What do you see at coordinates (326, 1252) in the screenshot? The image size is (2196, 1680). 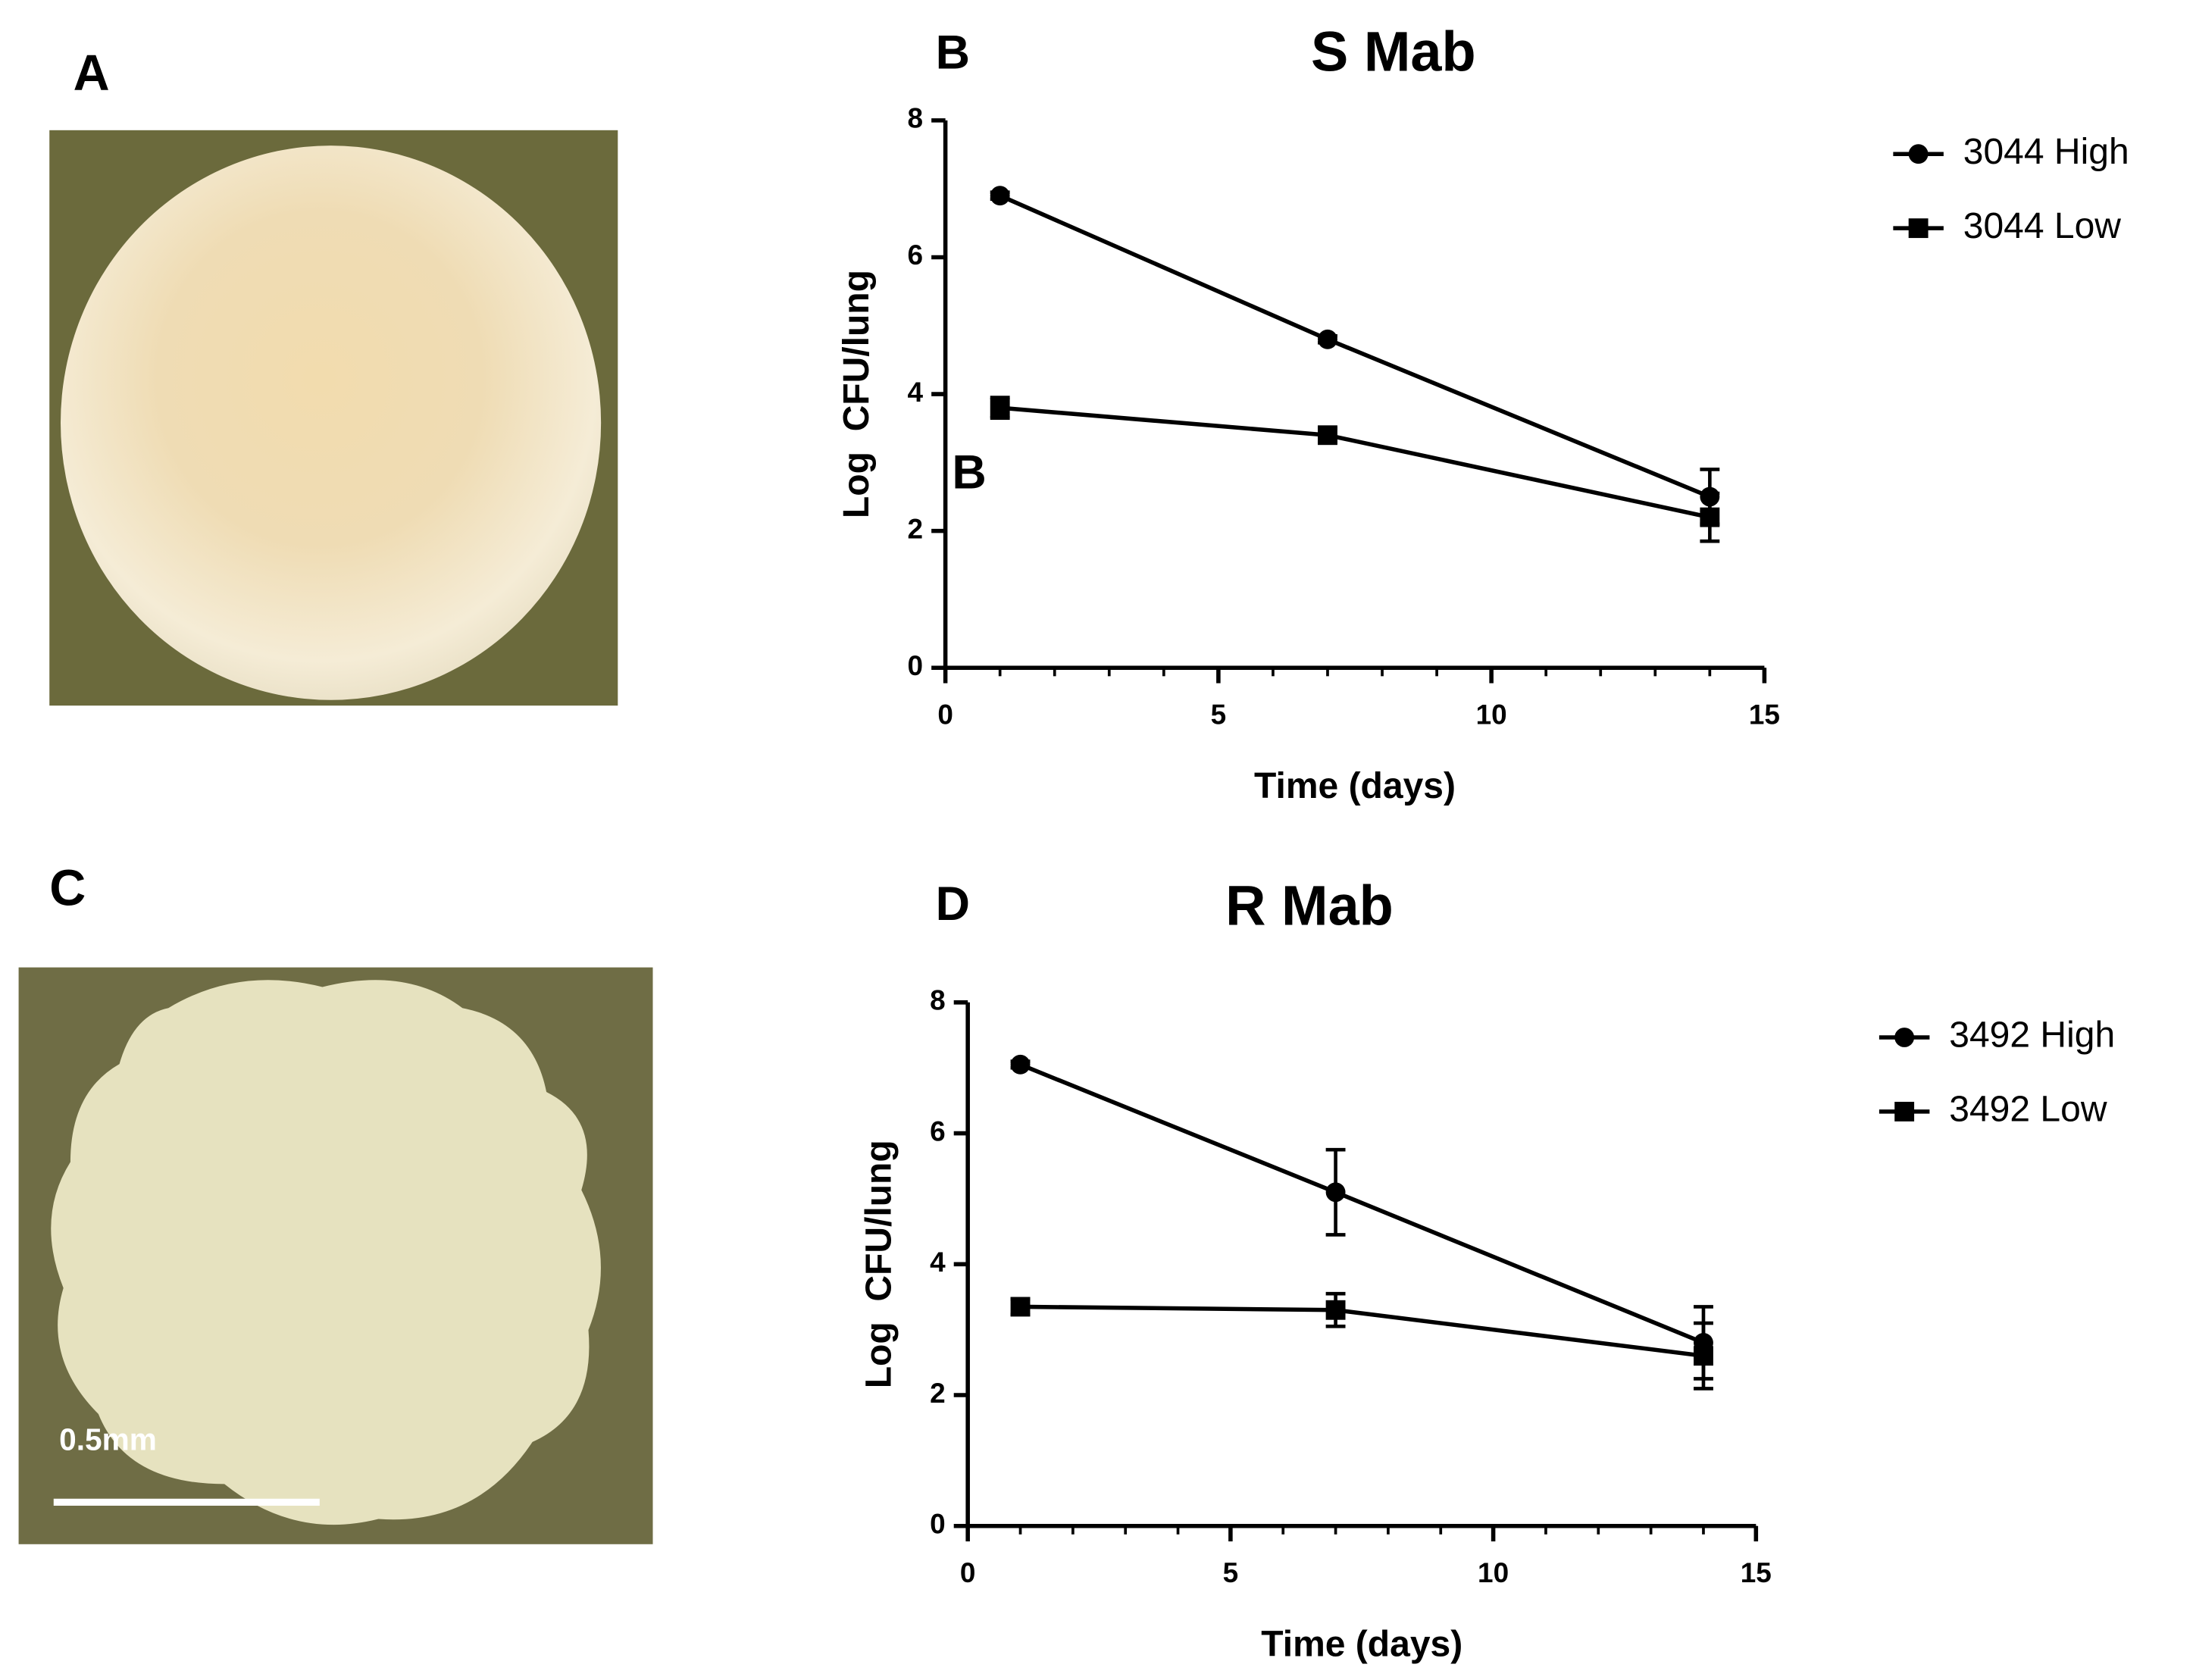 I see `colony-rough` at bounding box center [326, 1252].